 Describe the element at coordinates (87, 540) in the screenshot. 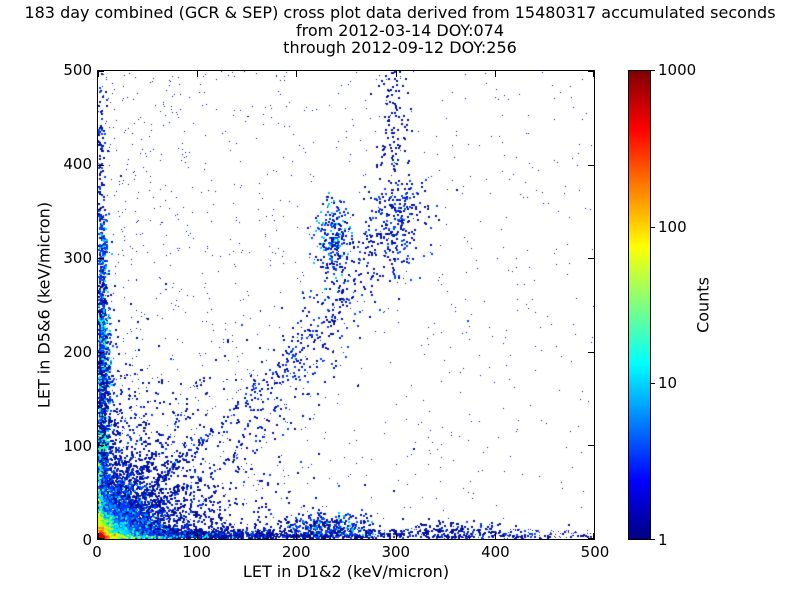

I see `y-tick-label: 0` at that location.